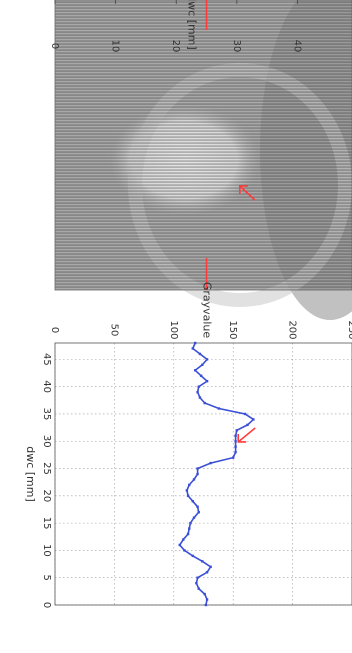 This screenshot has height=653, width=352. I want to click on y-tick-label: 250, so click(349, 329).